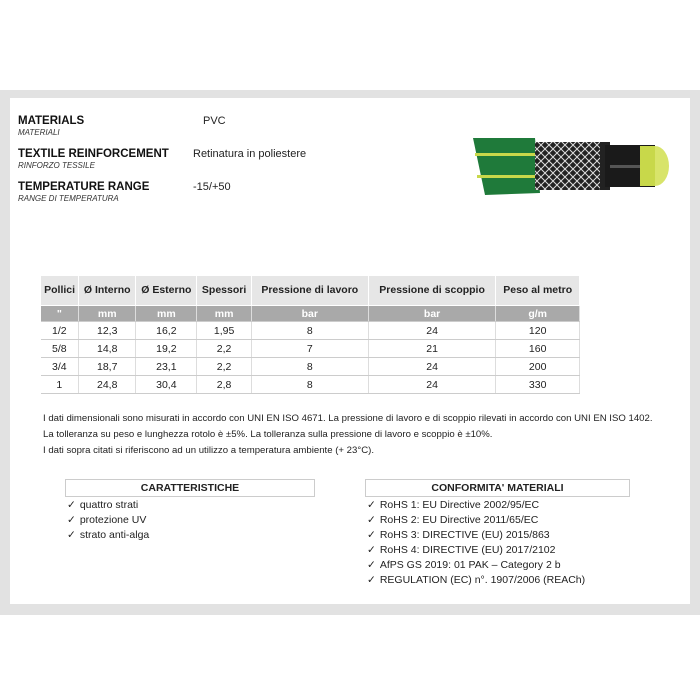 The image size is (700, 700). I want to click on list-item-text: quattro strati, so click(109, 505).